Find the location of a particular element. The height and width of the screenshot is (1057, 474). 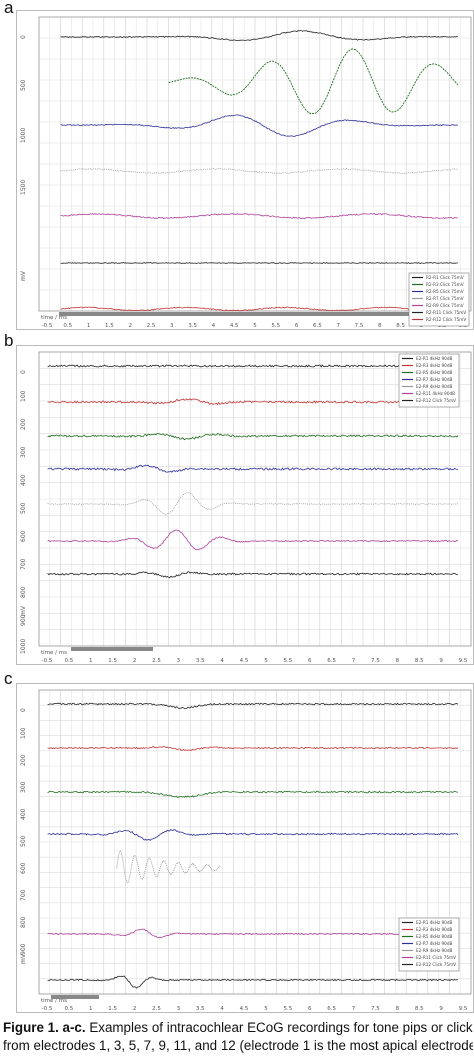

x-tick-label: 6.5 is located at coordinates (317, 326).